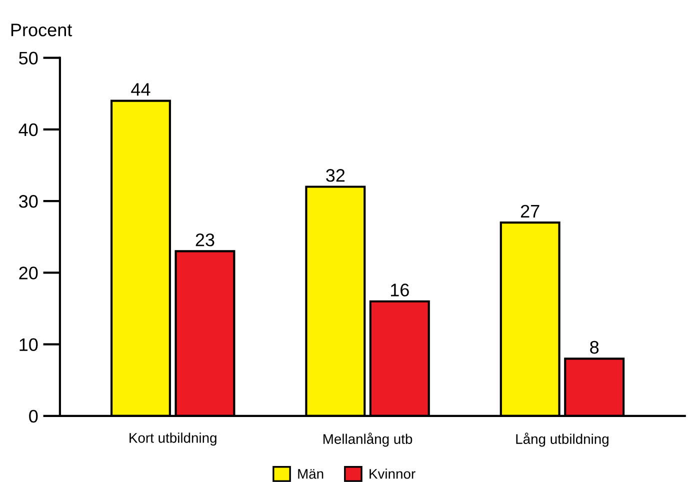 This screenshot has width=689, height=482. Describe the element at coordinates (399, 290) in the screenshot. I see `data-label: 16` at that location.